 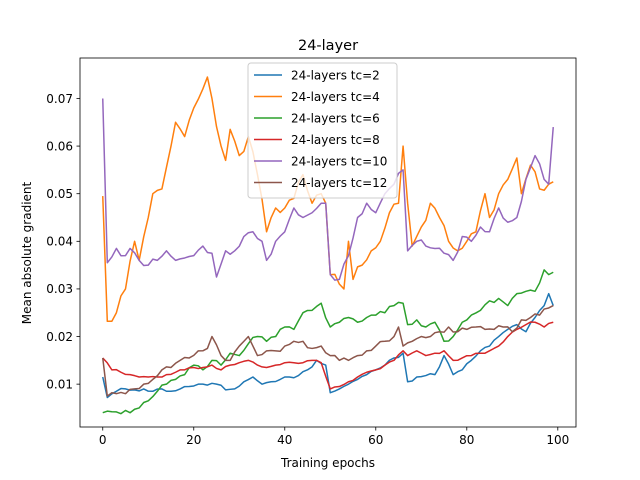 I want to click on x-tick-label: 20, so click(x=193, y=440).